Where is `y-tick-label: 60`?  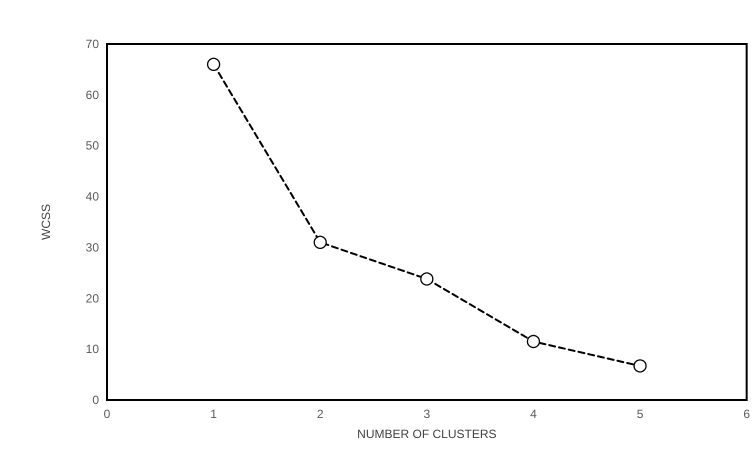 y-tick-label: 60 is located at coordinates (93, 95).